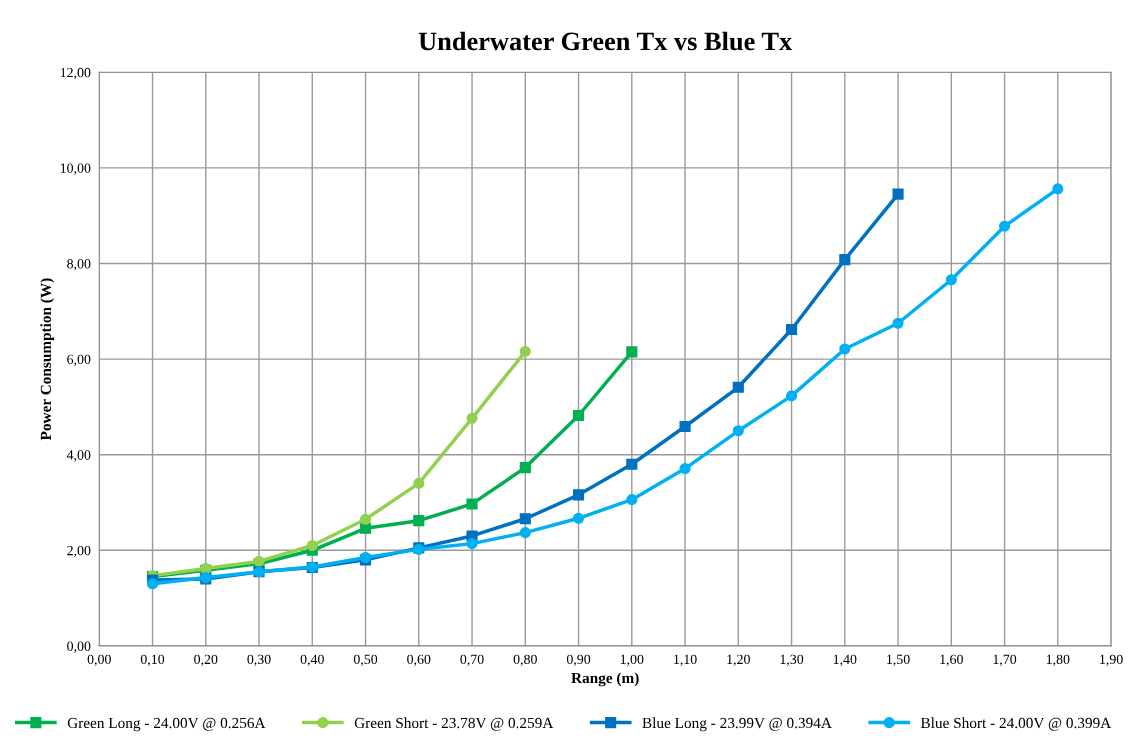  I want to click on x-tick-label: 1,90, so click(1111, 660).